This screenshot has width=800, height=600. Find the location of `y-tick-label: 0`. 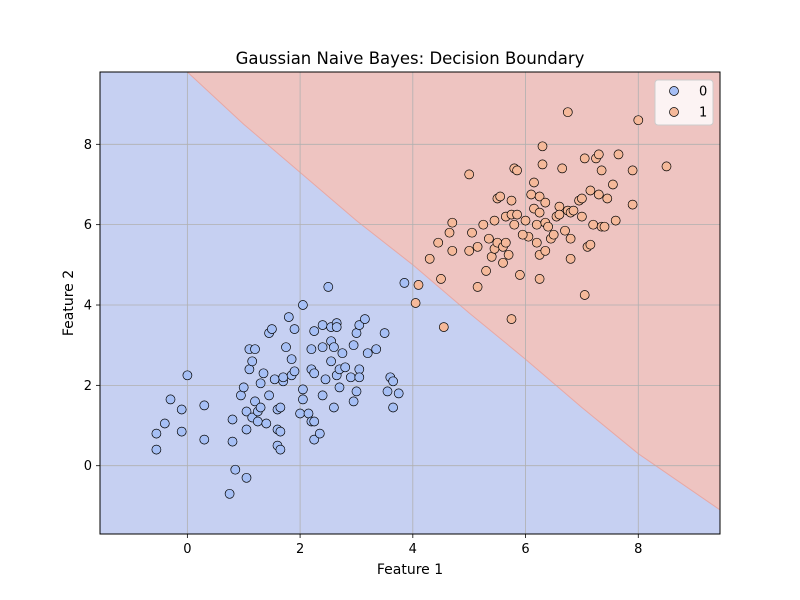

y-tick-label: 0 is located at coordinates (88, 466).